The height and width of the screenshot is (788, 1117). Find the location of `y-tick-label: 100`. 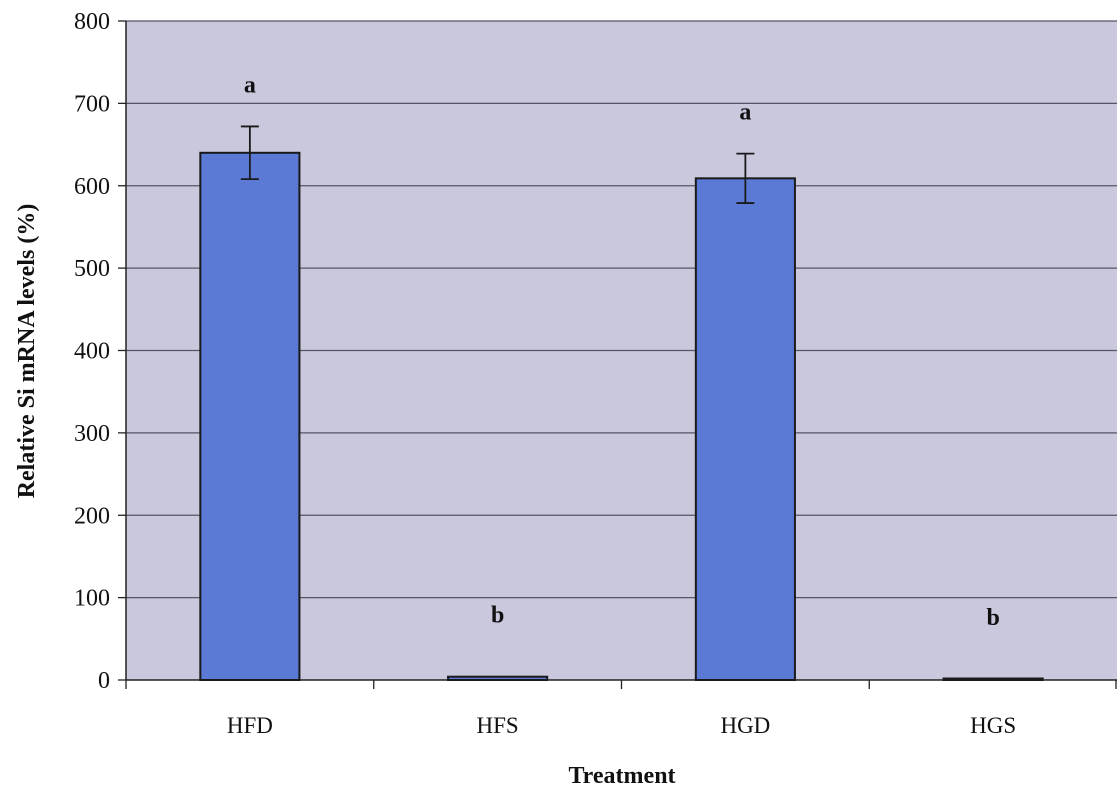

y-tick-label: 100 is located at coordinates (92, 599).